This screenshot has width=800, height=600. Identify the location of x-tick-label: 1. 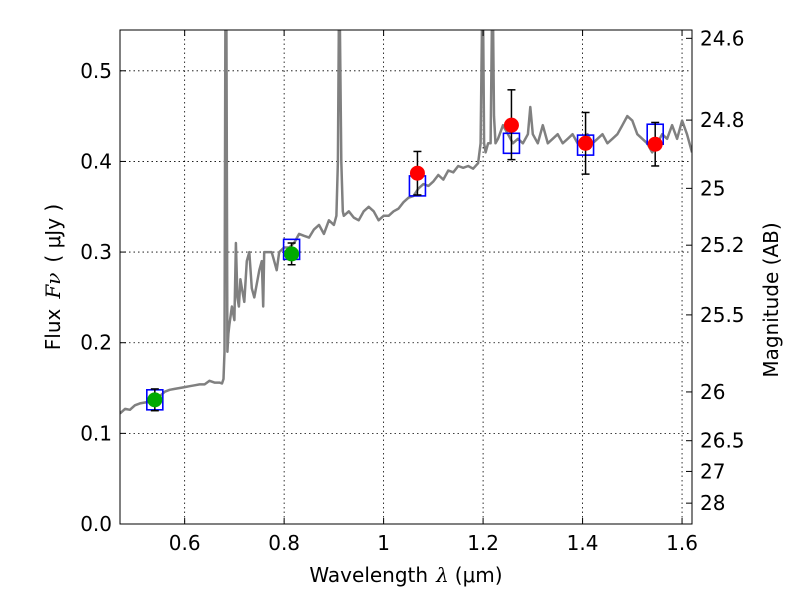
(383, 543).